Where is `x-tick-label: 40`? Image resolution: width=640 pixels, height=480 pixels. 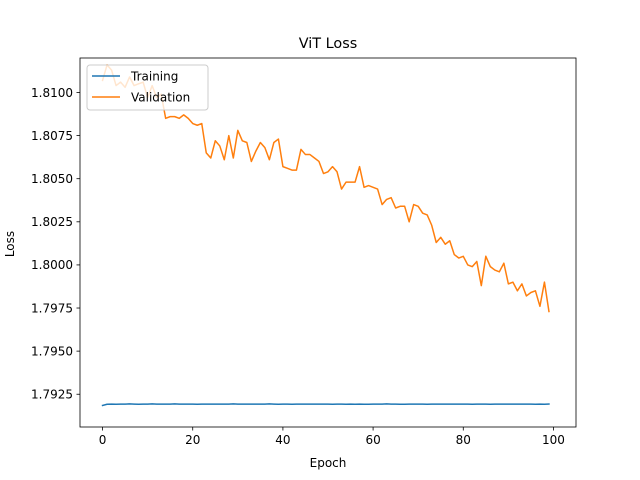
x-tick-label: 40 is located at coordinates (282, 440).